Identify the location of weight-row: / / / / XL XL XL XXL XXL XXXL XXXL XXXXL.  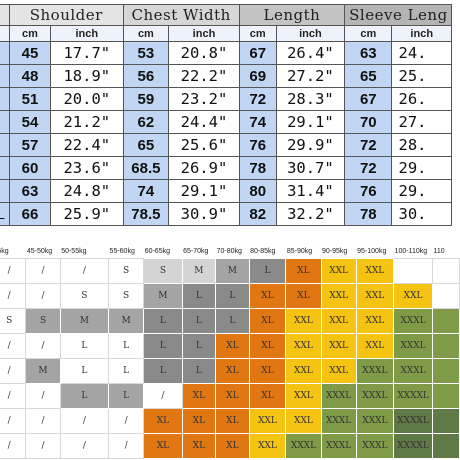
(230, 421).